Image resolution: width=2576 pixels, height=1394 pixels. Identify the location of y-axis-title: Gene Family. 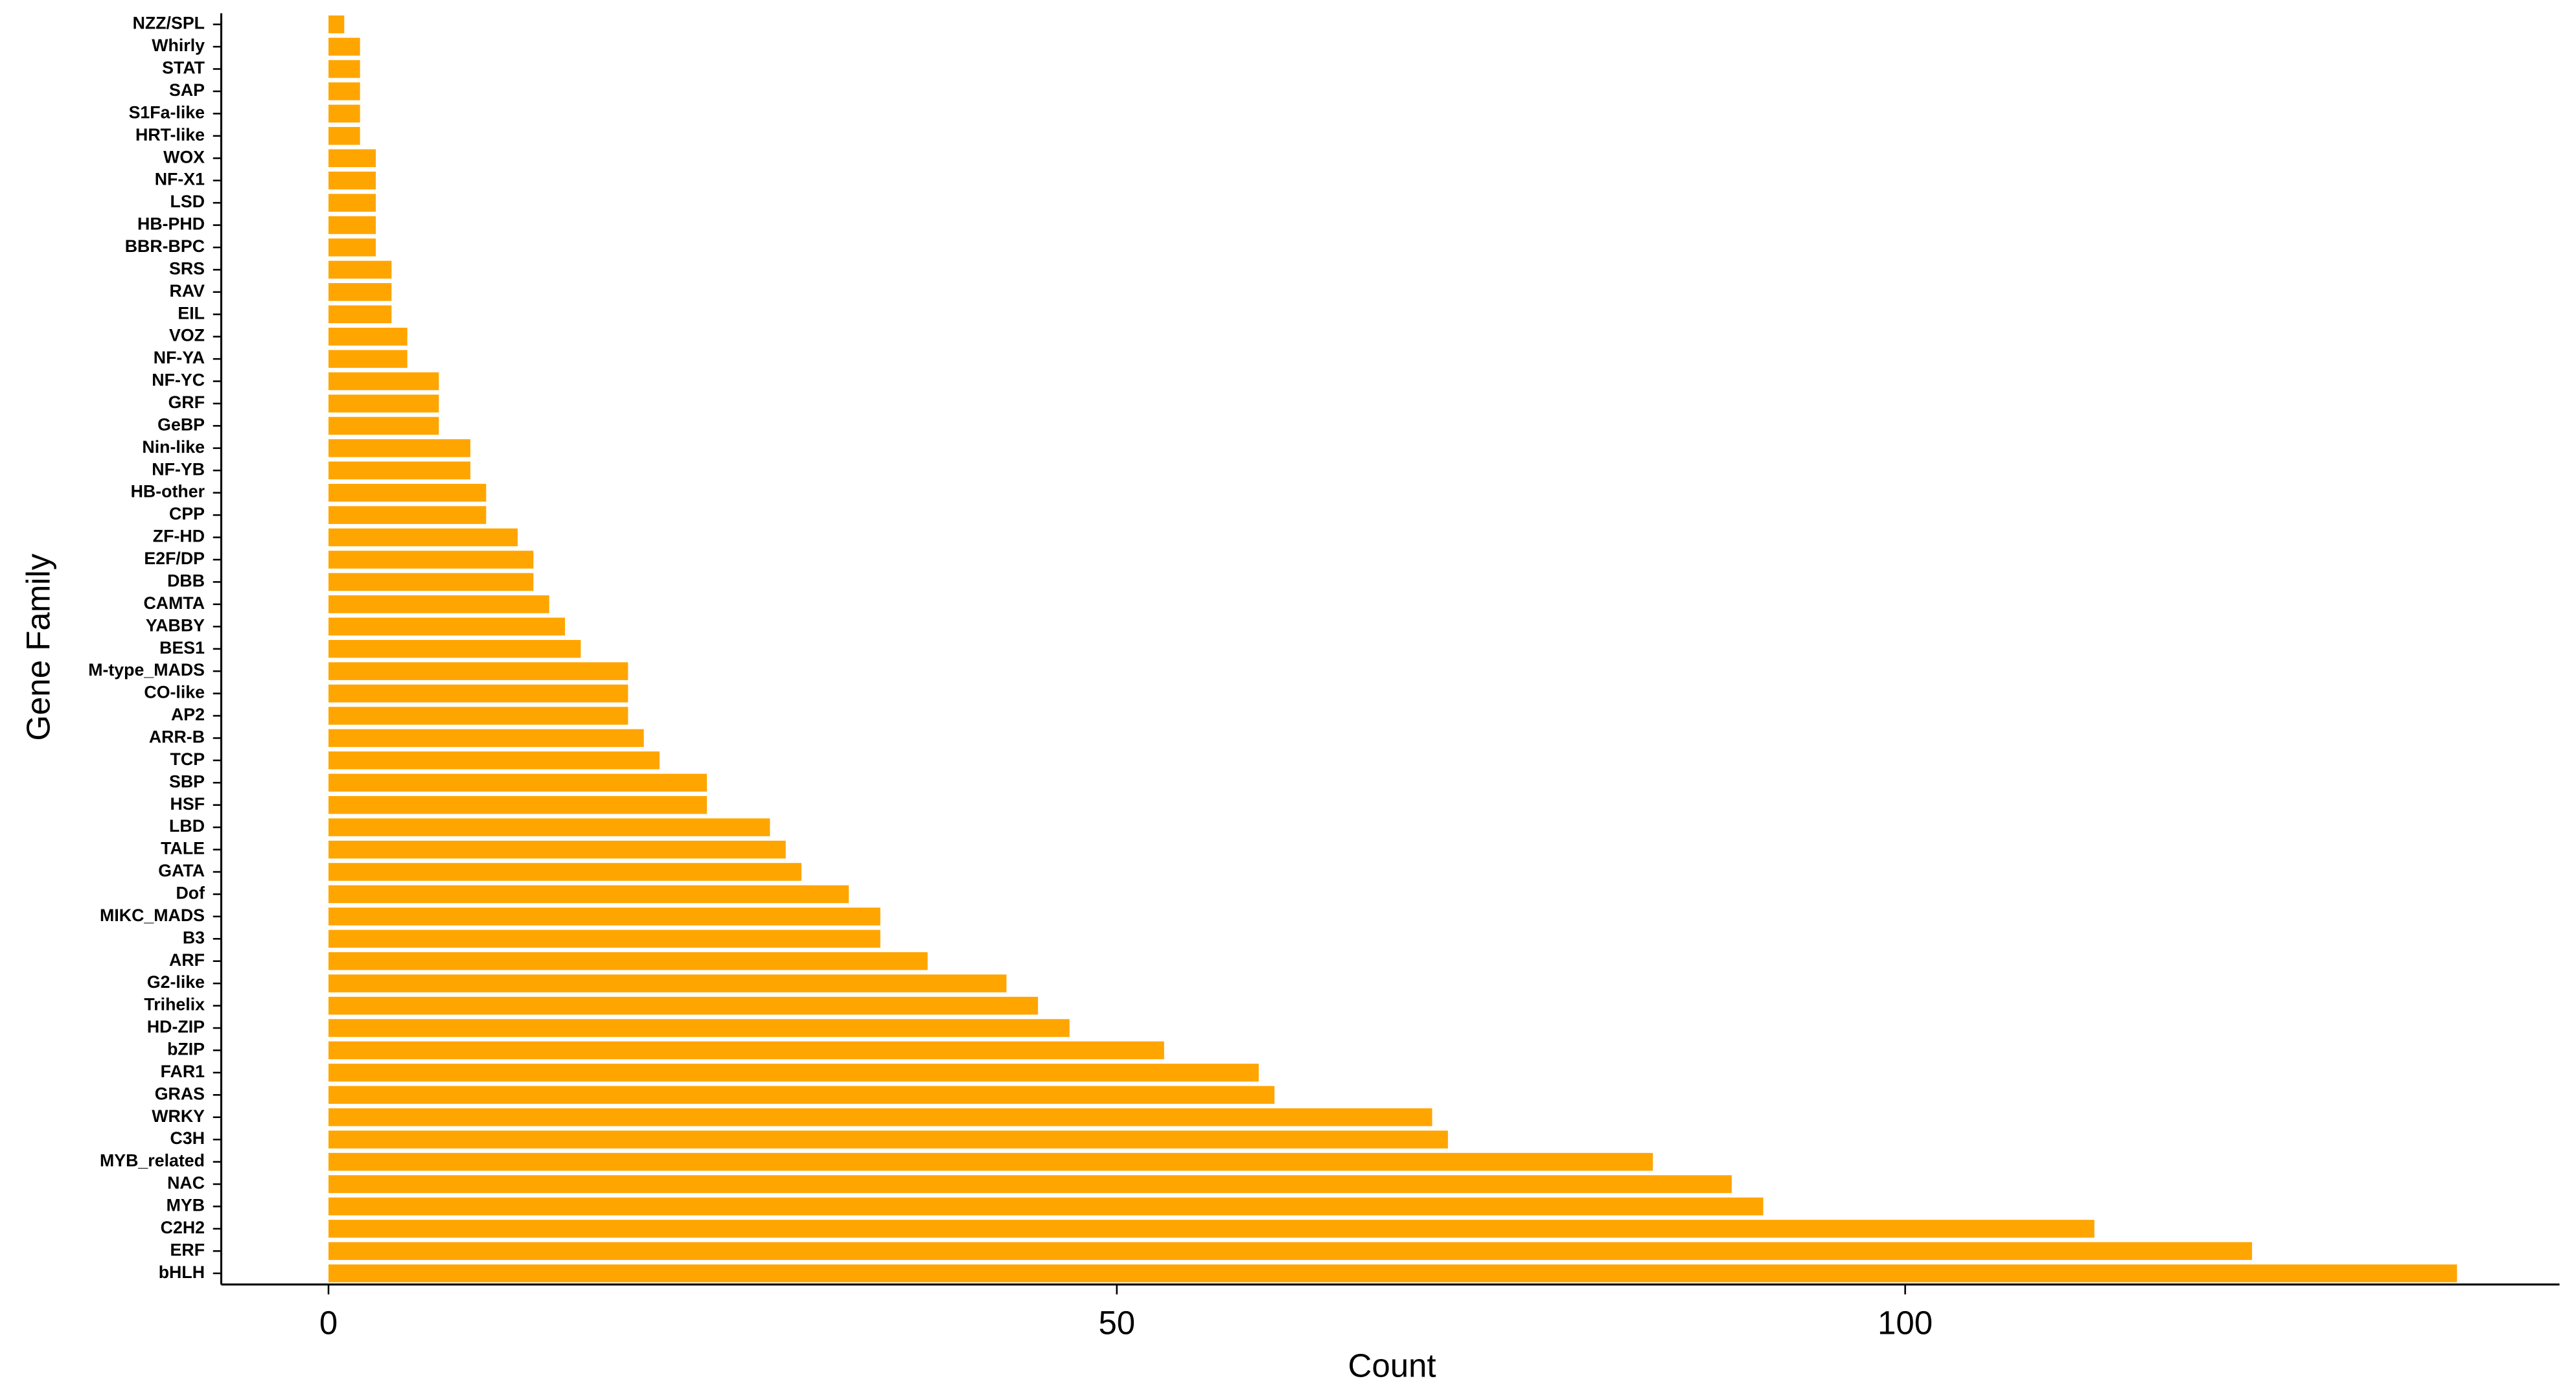
(37, 646).